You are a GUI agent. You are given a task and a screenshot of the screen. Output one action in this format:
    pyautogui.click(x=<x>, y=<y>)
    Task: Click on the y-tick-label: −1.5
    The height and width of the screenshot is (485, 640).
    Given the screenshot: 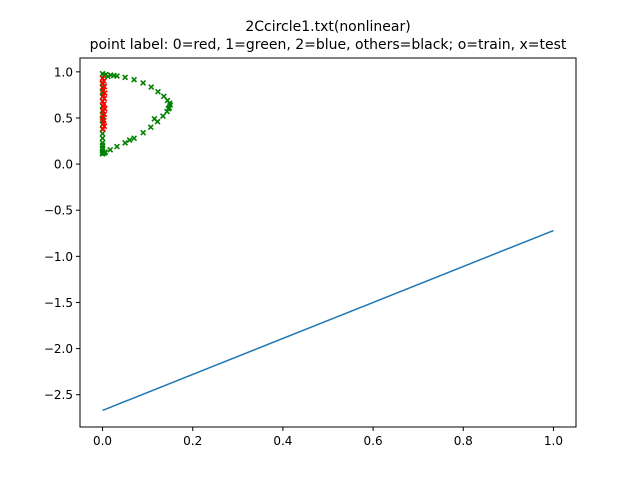 What is the action you would take?
    pyautogui.click(x=58, y=303)
    